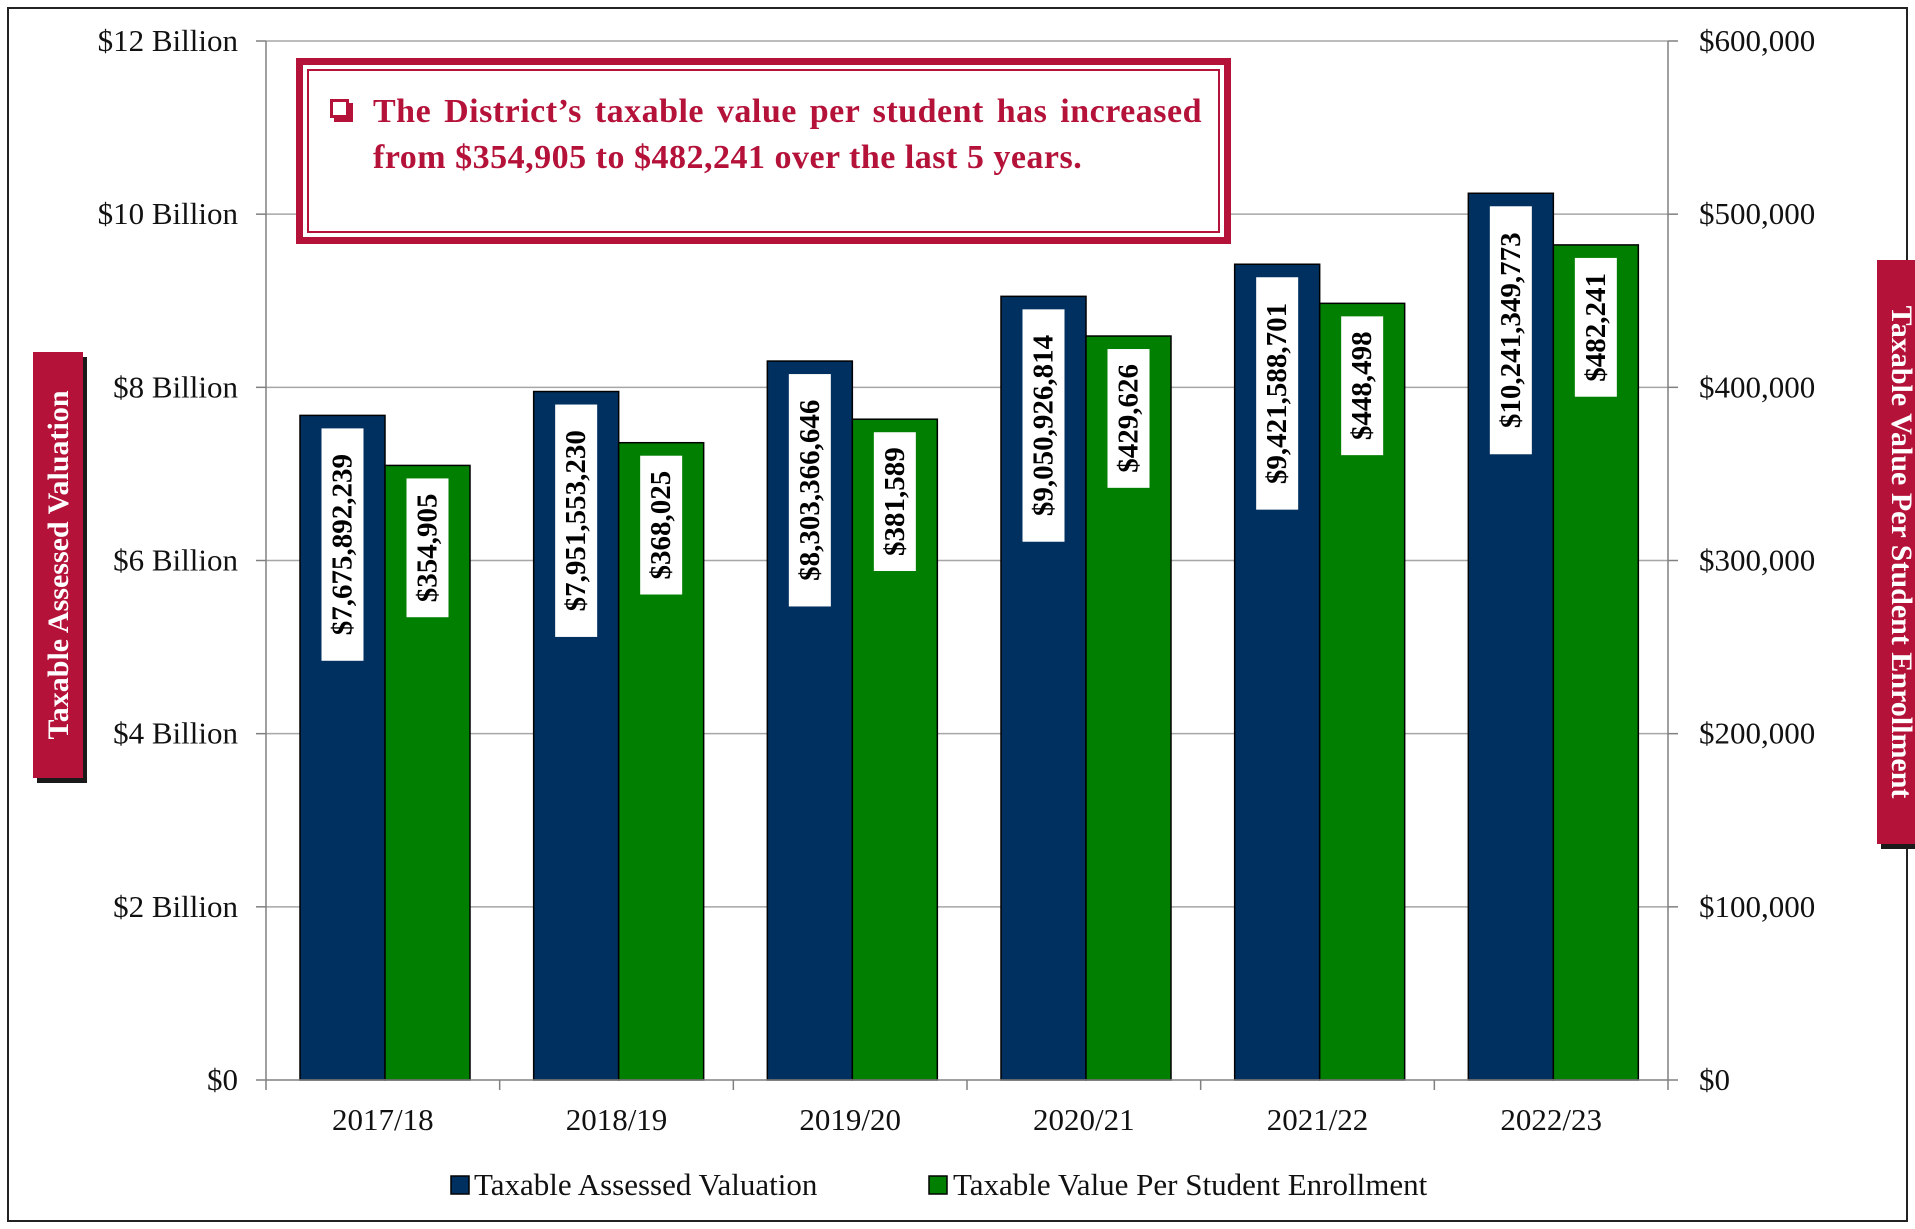  What do you see at coordinates (1551, 1119) in the screenshot?
I see `x-tick-label: 2022/23` at bounding box center [1551, 1119].